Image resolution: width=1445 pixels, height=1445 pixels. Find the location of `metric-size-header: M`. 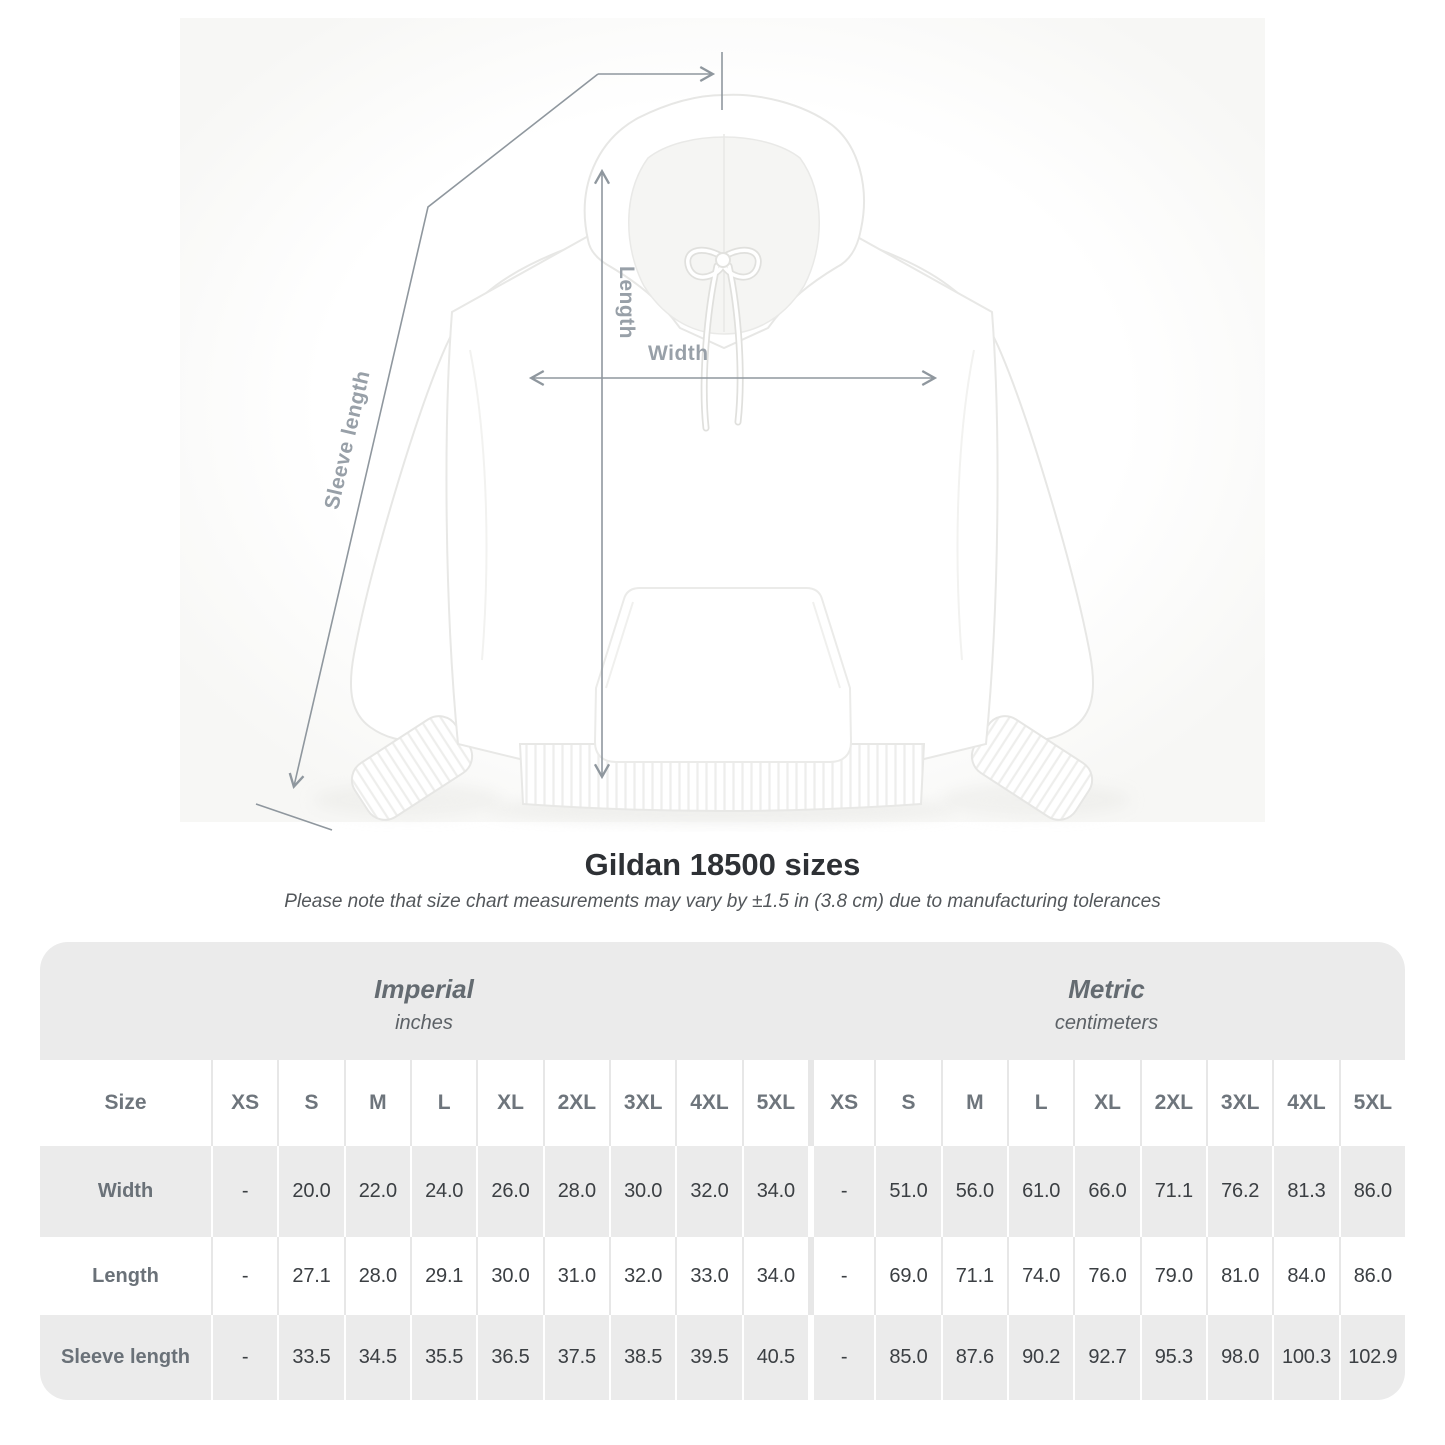

metric-size-header: M is located at coordinates (973, 1103).